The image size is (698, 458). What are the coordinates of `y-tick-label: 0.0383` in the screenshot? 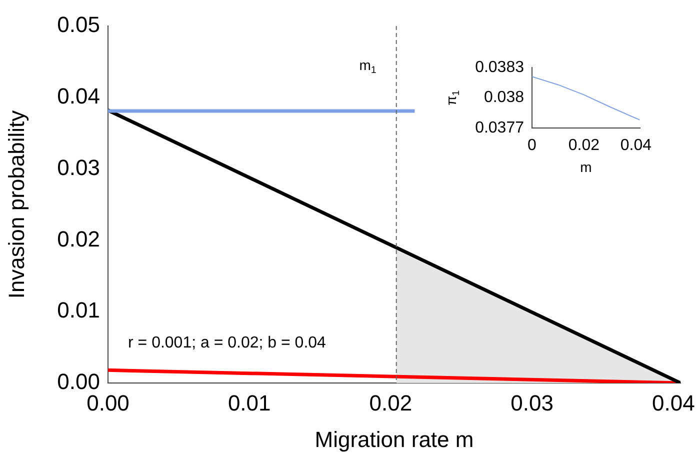 It's located at (499, 67).